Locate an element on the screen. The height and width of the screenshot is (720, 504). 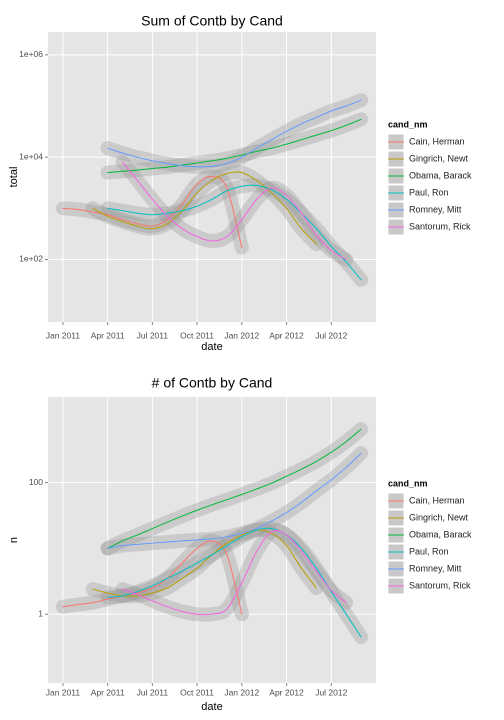
y-tick-label: 1e+06 is located at coordinates (31, 54).